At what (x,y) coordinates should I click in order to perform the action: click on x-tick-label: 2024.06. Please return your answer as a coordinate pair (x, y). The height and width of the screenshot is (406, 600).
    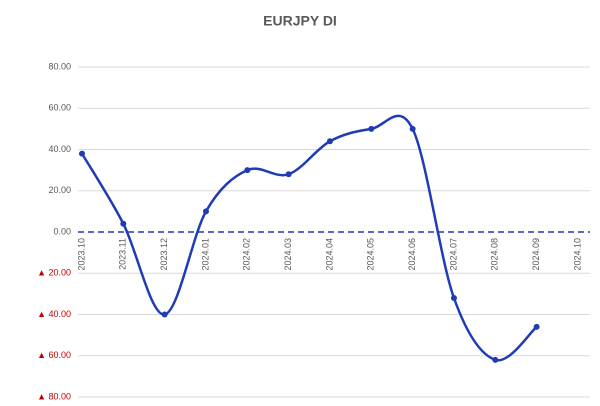
    Looking at the image, I should click on (412, 254).